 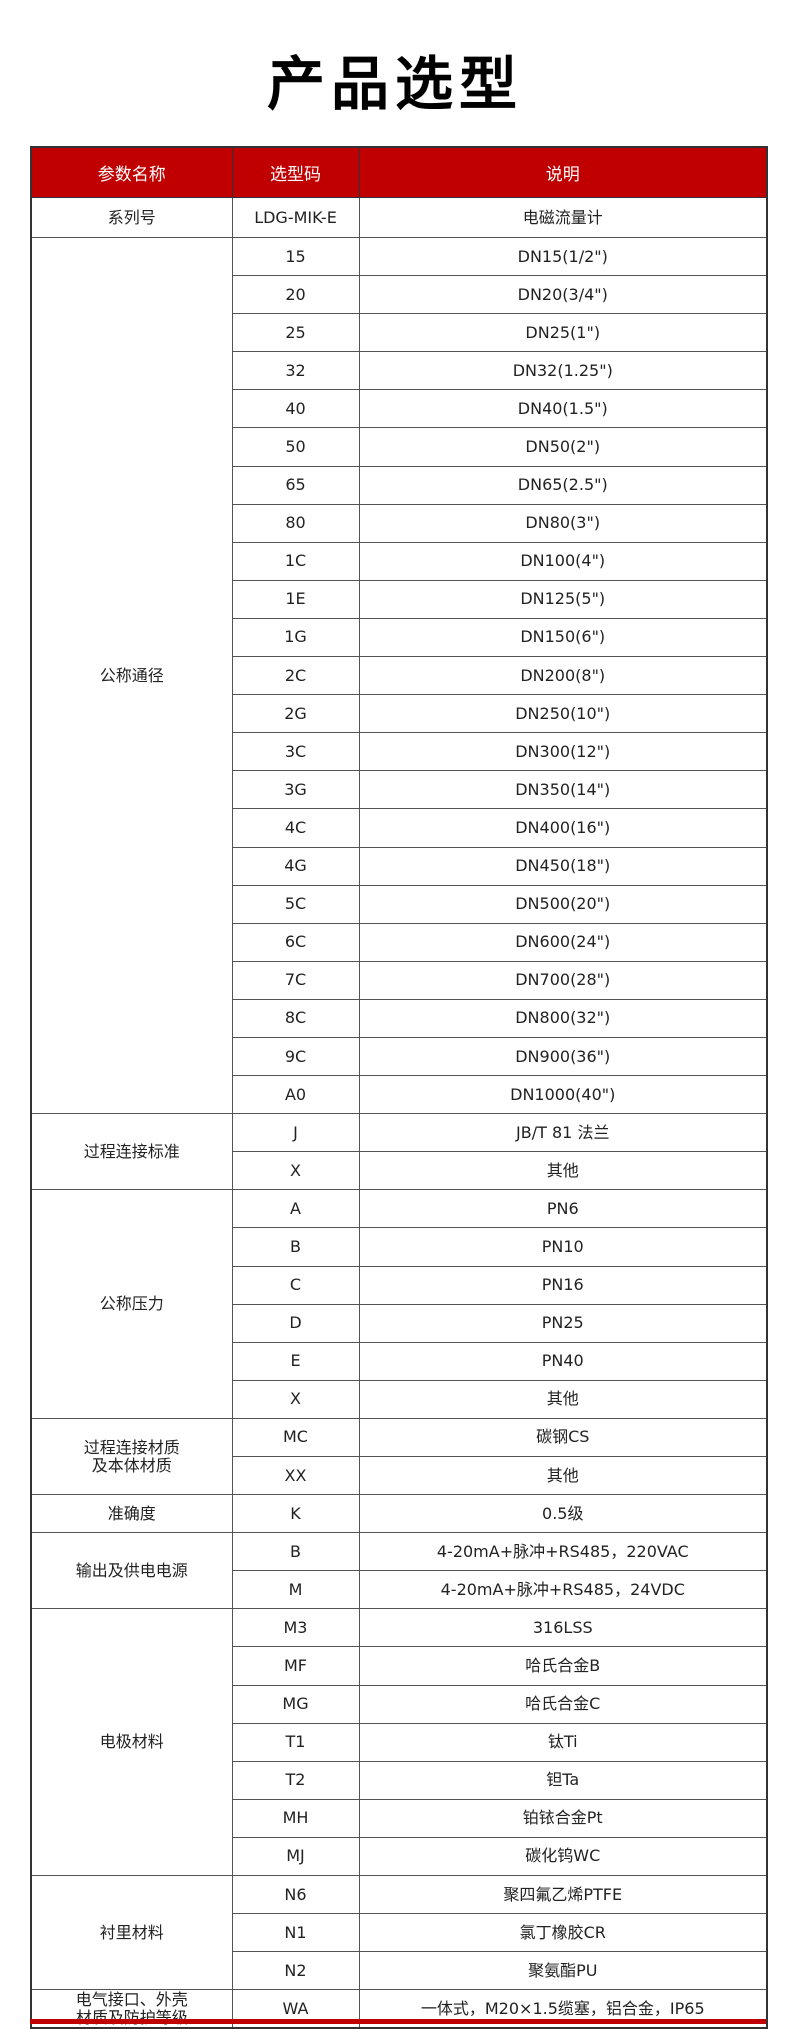 What do you see at coordinates (563, 1856) in the screenshot?
I see `desc-cell: 碳化钨WC` at bounding box center [563, 1856].